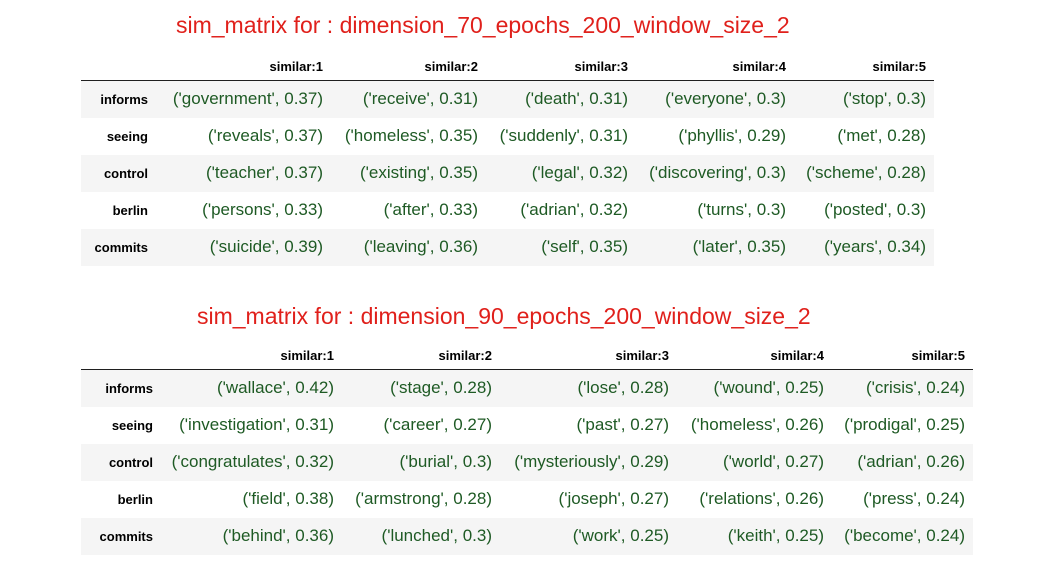 The width and height of the screenshot is (1038, 567). I want to click on table-cell: ('everyone', 0.3), so click(725, 99).